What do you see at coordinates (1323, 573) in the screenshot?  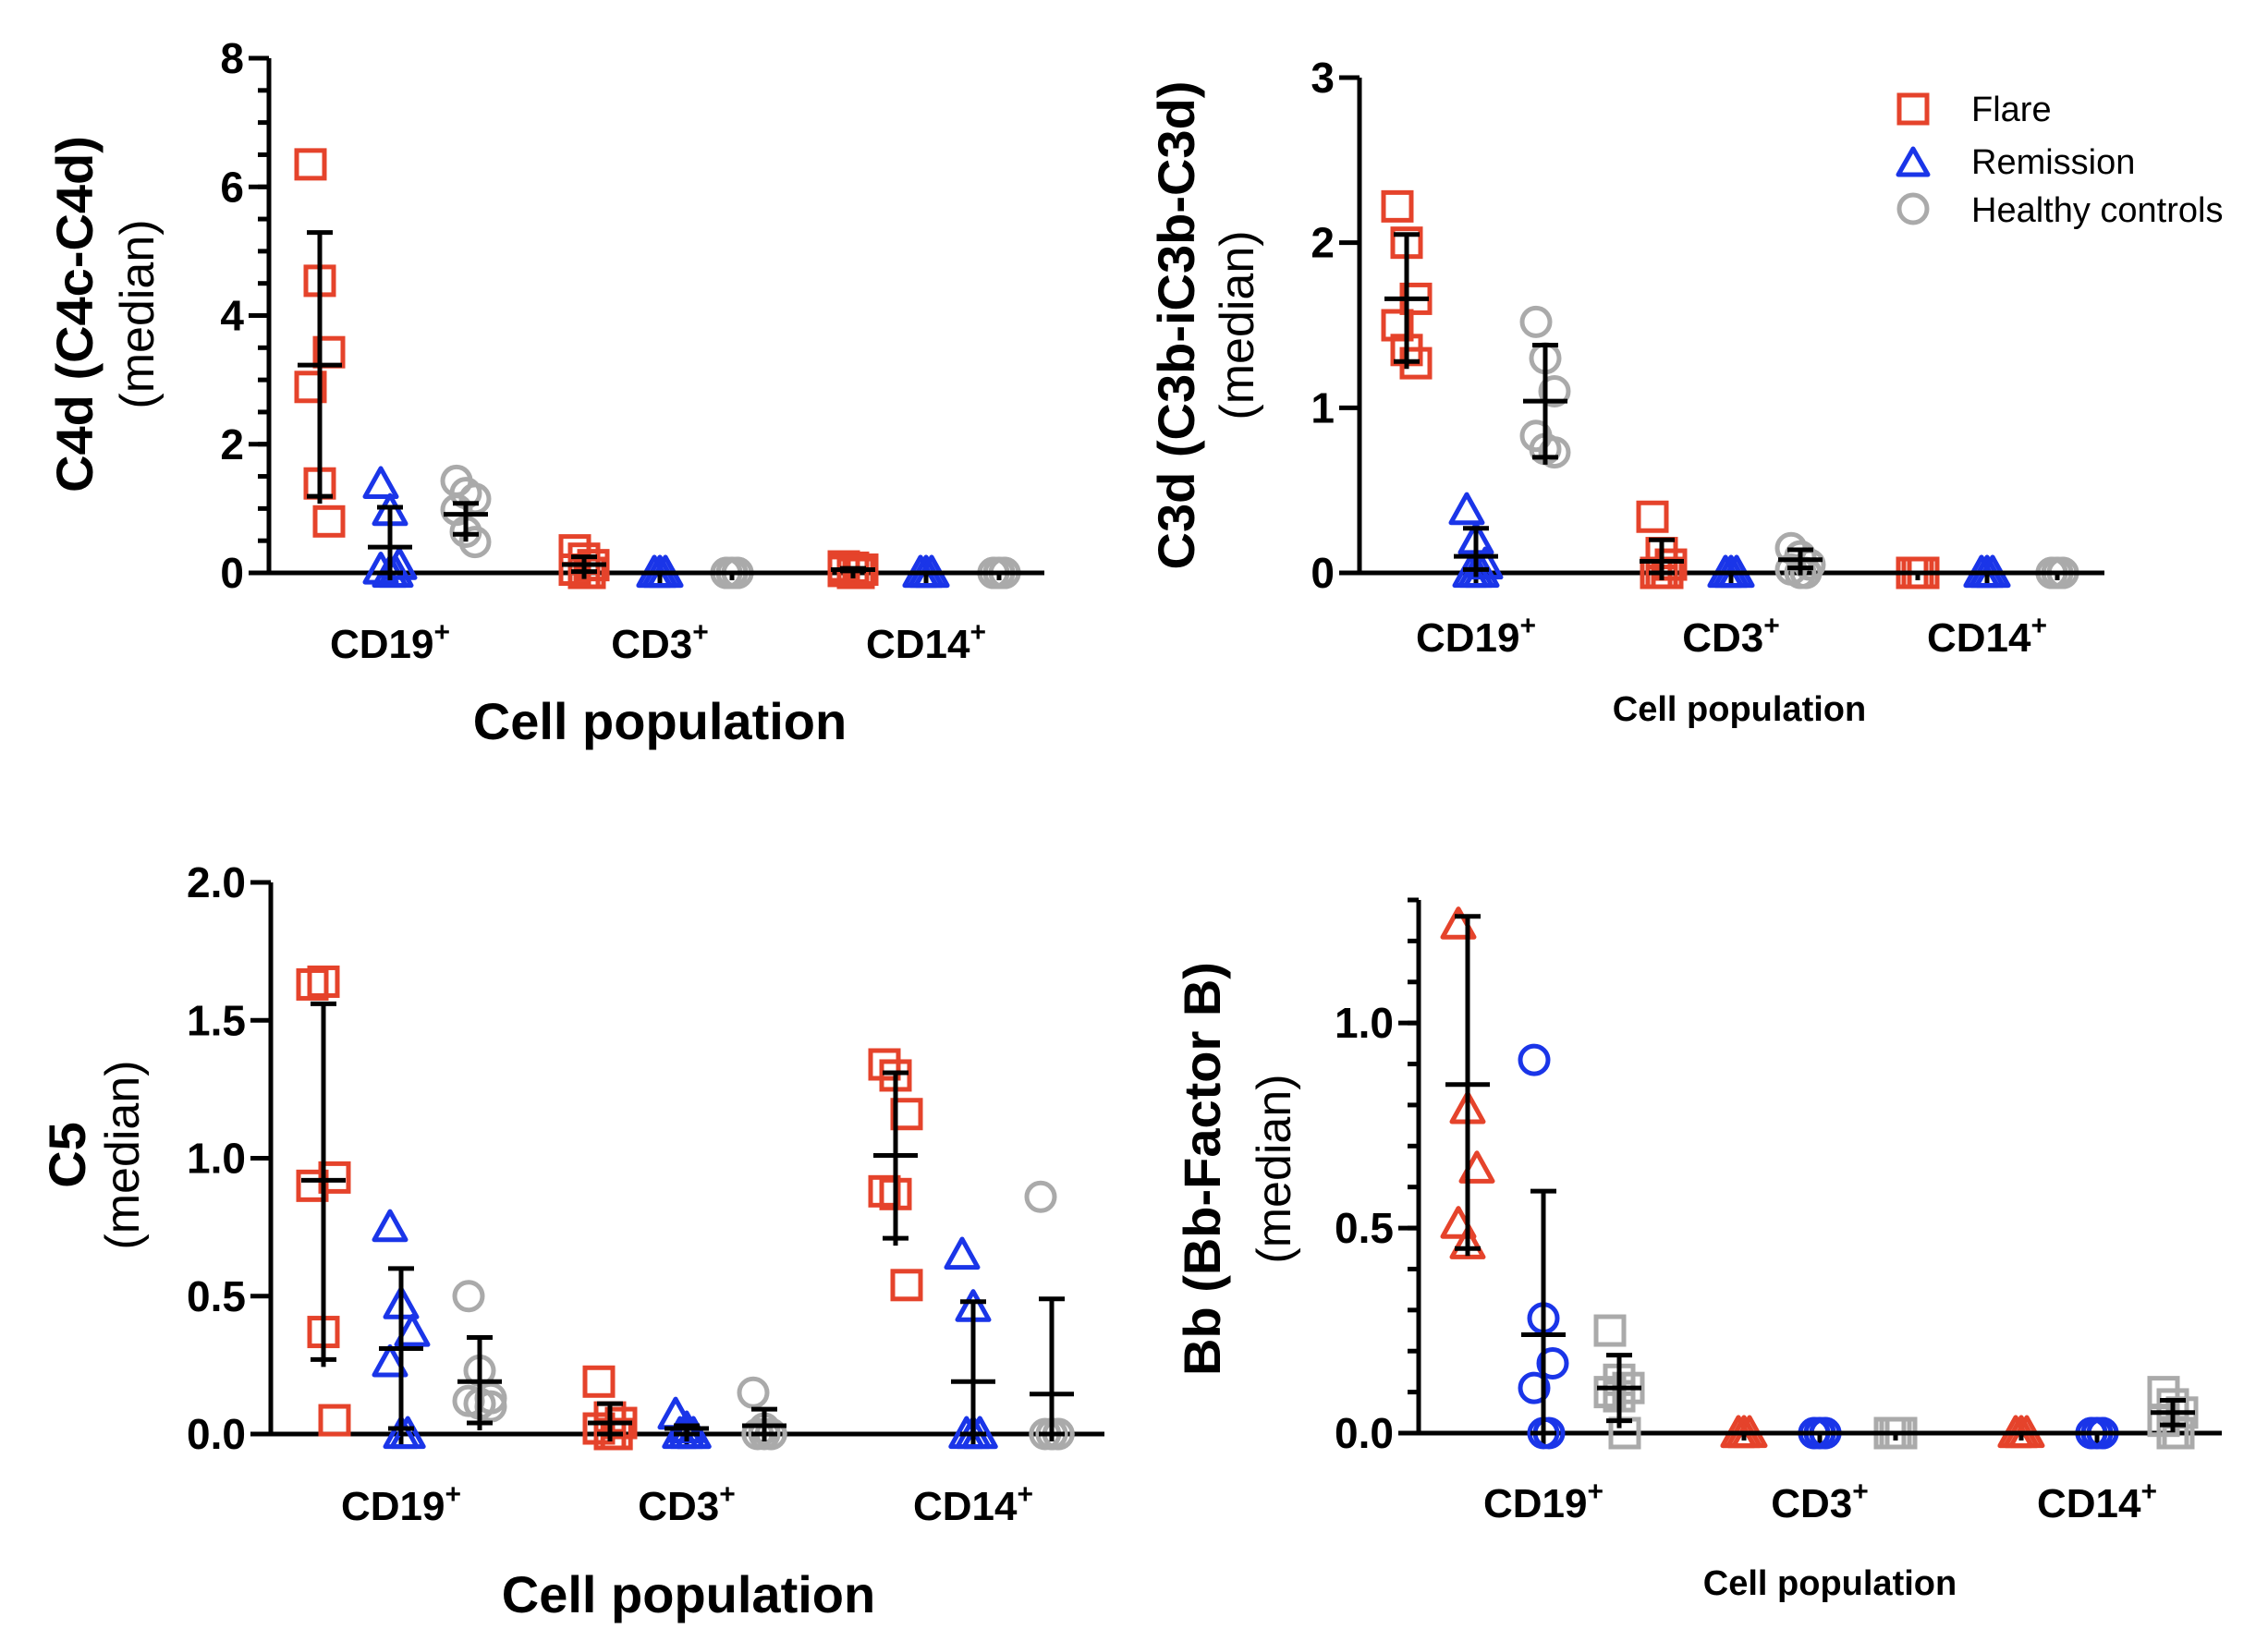 I see `y-tick-label: 0` at bounding box center [1323, 573].